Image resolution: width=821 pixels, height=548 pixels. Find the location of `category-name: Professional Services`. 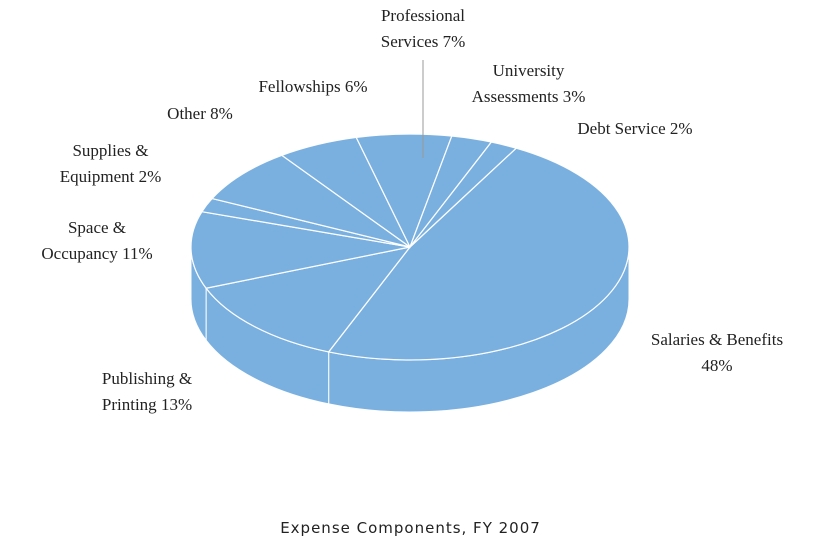

category-name: Professional Services is located at coordinates (423, 28).